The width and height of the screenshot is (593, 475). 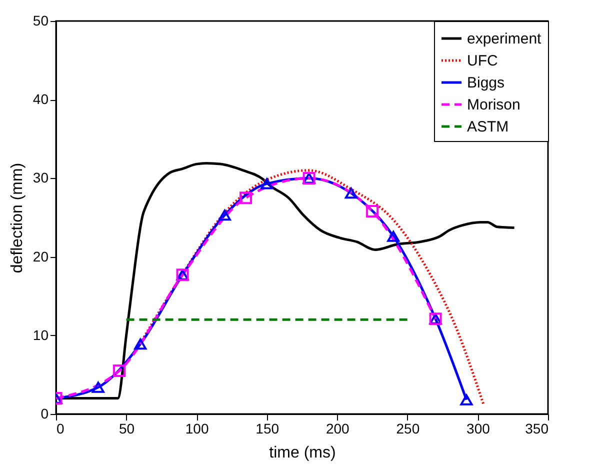 What do you see at coordinates (482, 61) in the screenshot?
I see `legend-label: UFC` at bounding box center [482, 61].